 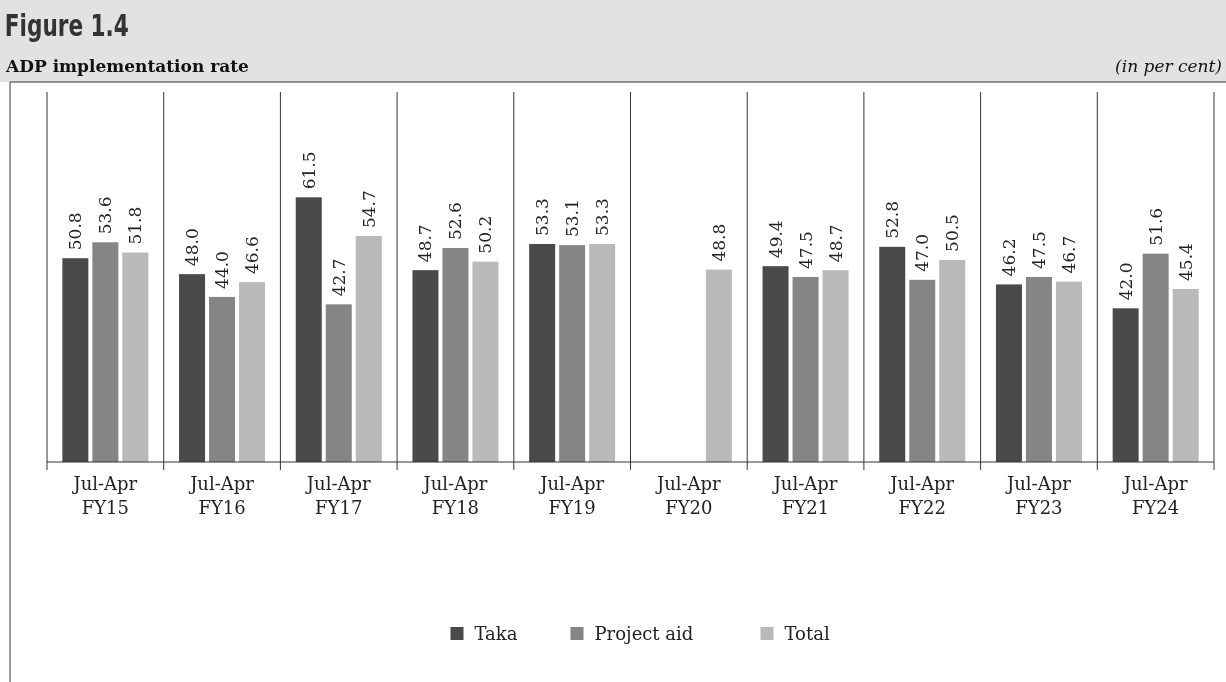 What do you see at coordinates (1068, 254) in the screenshot?
I see `data-label: 46.7` at bounding box center [1068, 254].